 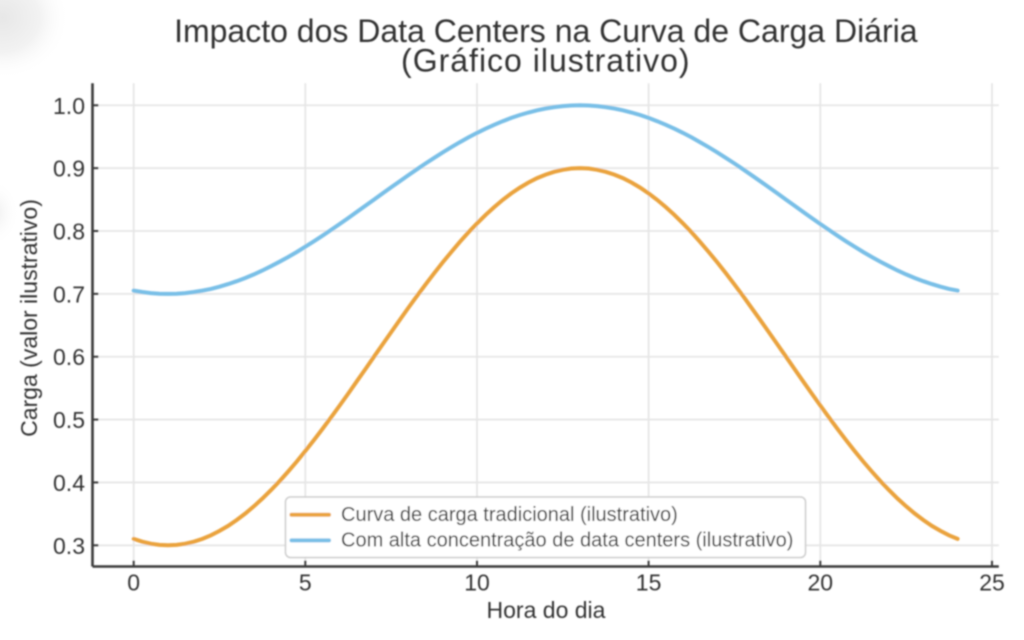 What do you see at coordinates (649, 583) in the screenshot?
I see `svg-text: 15` at bounding box center [649, 583].